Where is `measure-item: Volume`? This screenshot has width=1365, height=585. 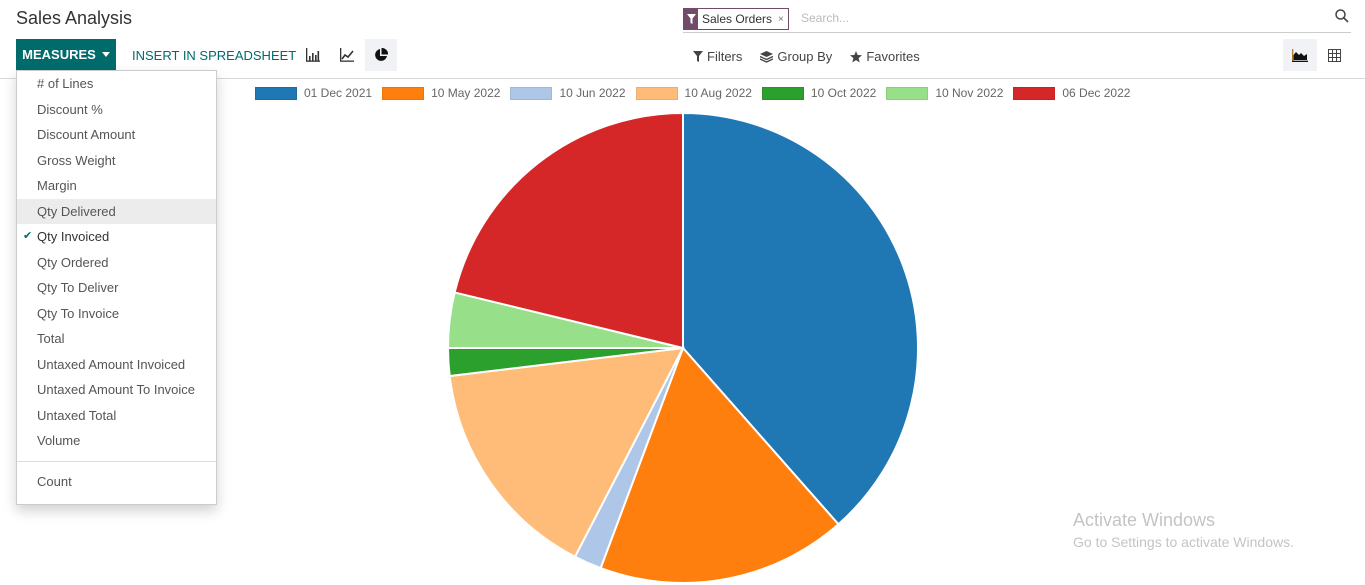 measure-item: Volume is located at coordinates (59, 440).